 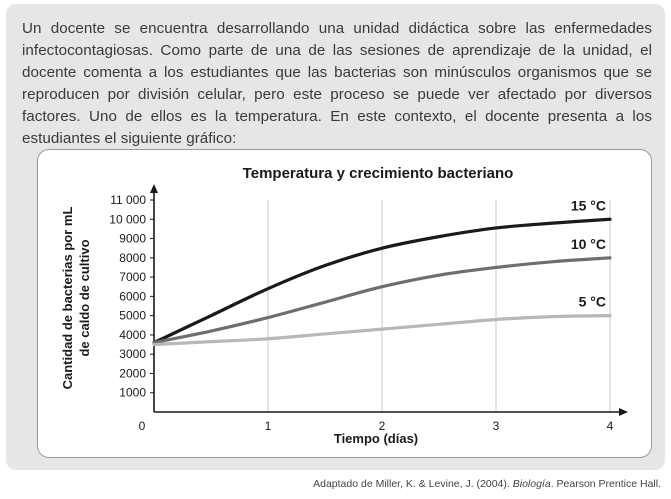 What do you see at coordinates (376, 438) in the screenshot?
I see `x-axis-label: Tiempo (días)` at bounding box center [376, 438].